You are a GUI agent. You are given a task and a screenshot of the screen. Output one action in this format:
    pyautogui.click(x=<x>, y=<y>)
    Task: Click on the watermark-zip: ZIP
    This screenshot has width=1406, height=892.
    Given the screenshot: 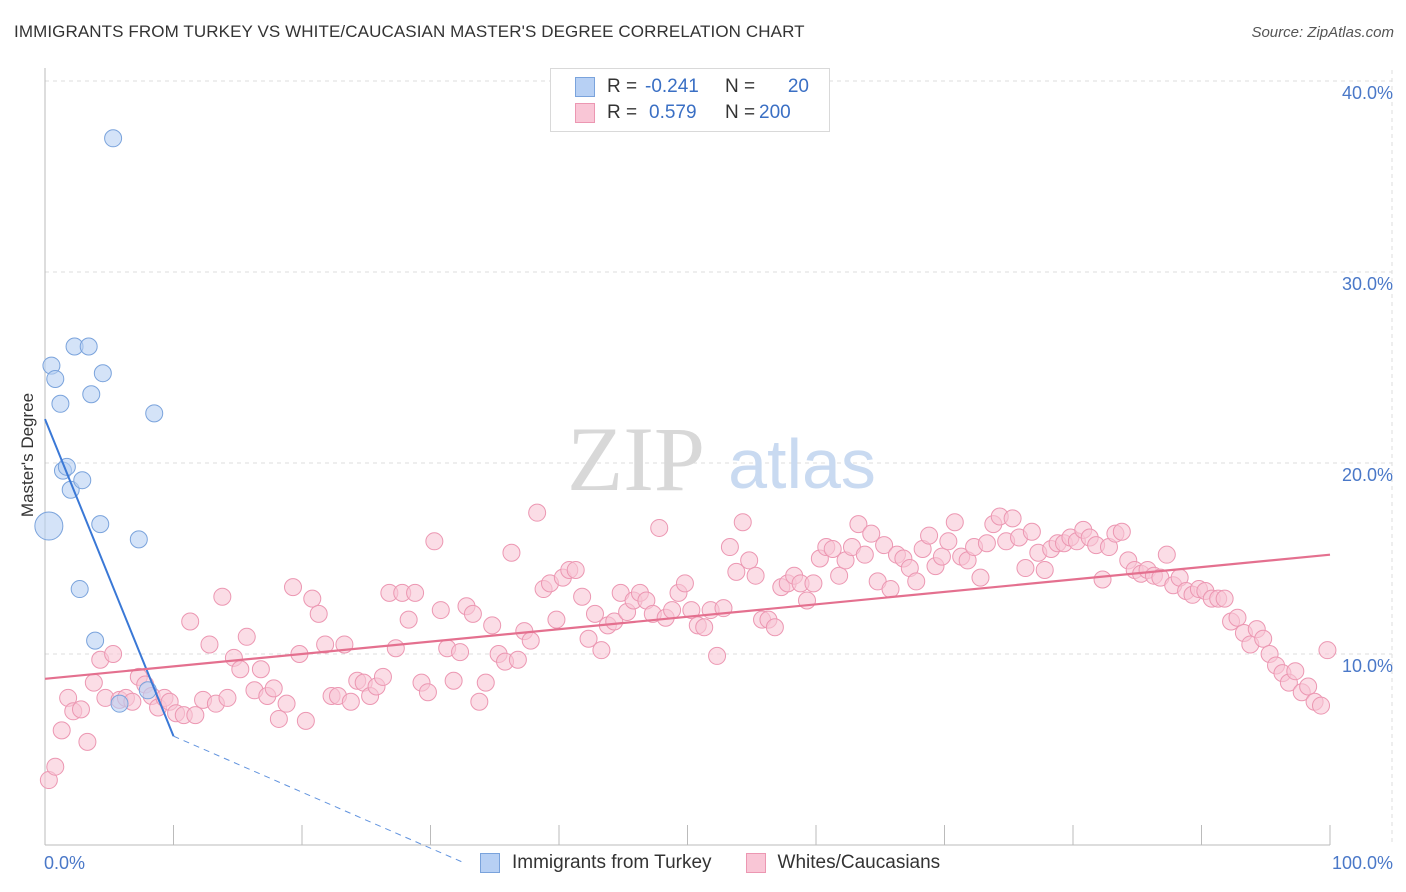 What is the action you would take?
    pyautogui.click(x=636, y=459)
    